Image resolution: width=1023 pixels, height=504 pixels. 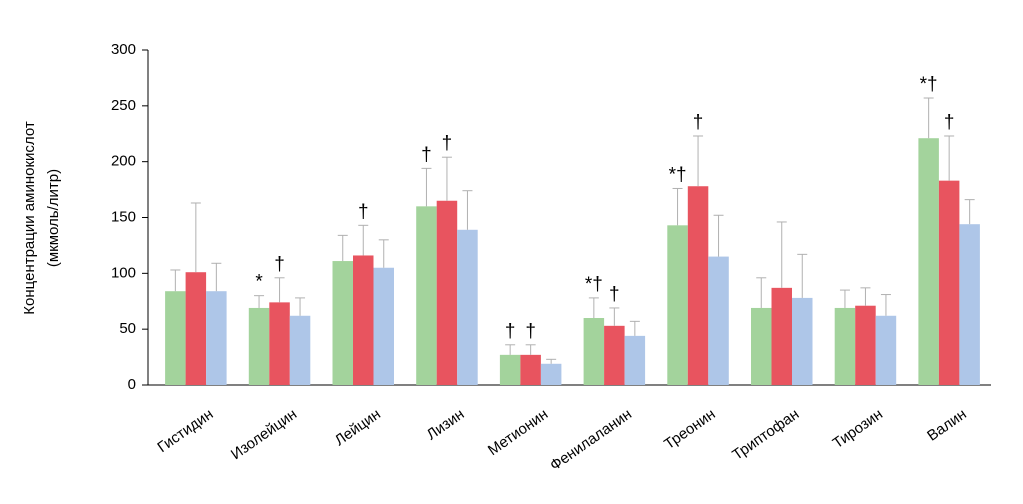 I want to click on y-tick-label: 200, so click(x=123, y=161).